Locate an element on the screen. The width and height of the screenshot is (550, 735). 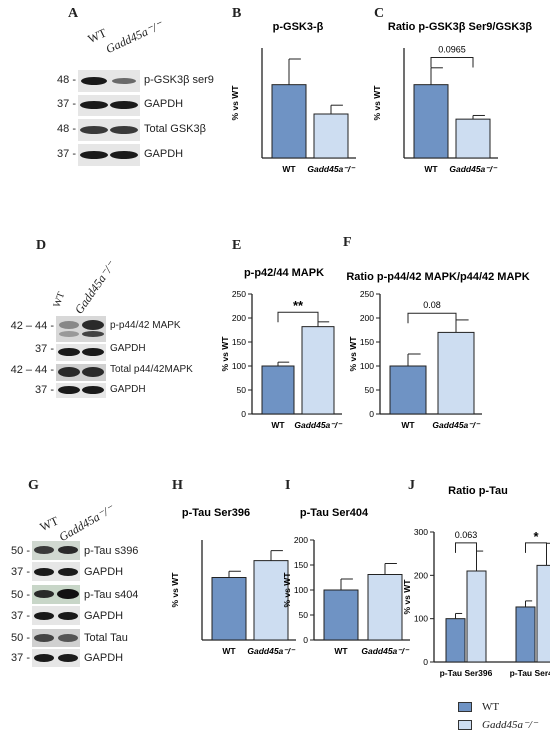
blot-g-mw-2: 37 - is located at coordinates (20, 572).